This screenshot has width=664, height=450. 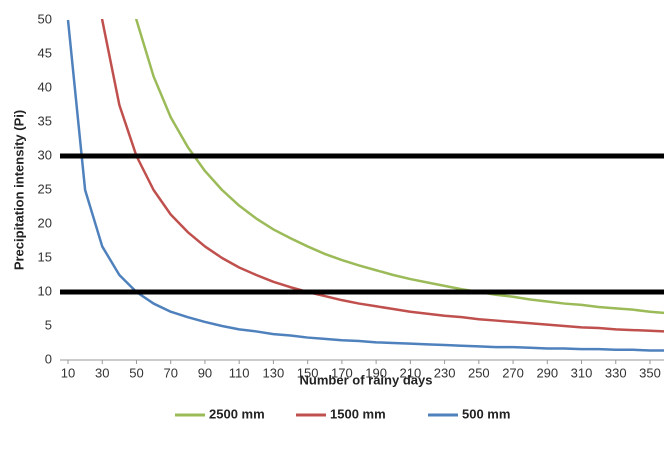 What do you see at coordinates (48, 358) in the screenshot?
I see `y-tick-label: 0` at bounding box center [48, 358].